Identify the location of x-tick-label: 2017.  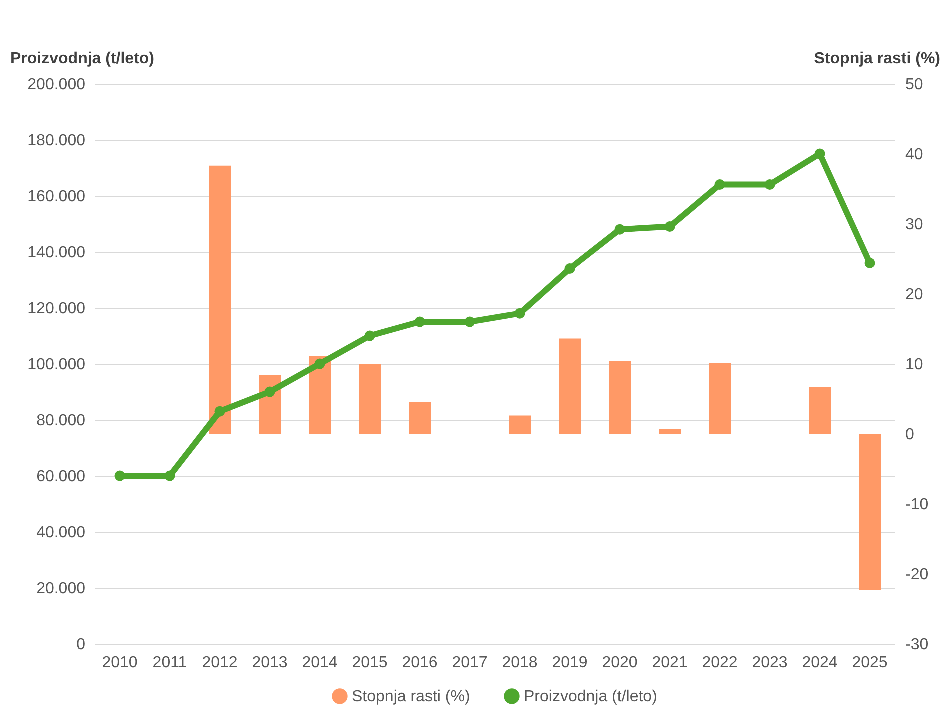
(470, 663).